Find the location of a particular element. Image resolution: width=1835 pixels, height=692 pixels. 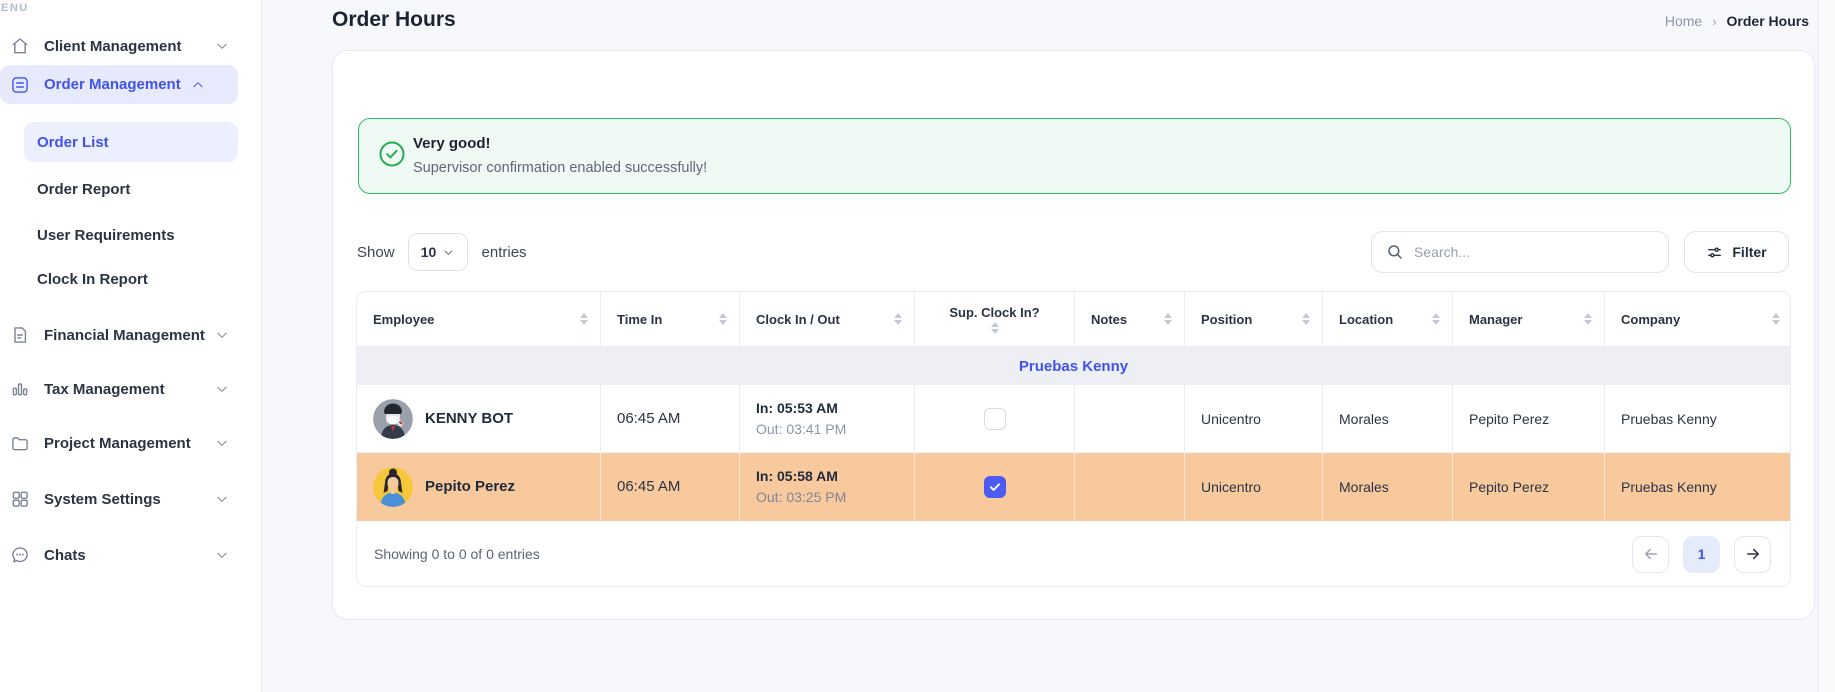

sidebar-item-label: Order Management is located at coordinates (112, 84).